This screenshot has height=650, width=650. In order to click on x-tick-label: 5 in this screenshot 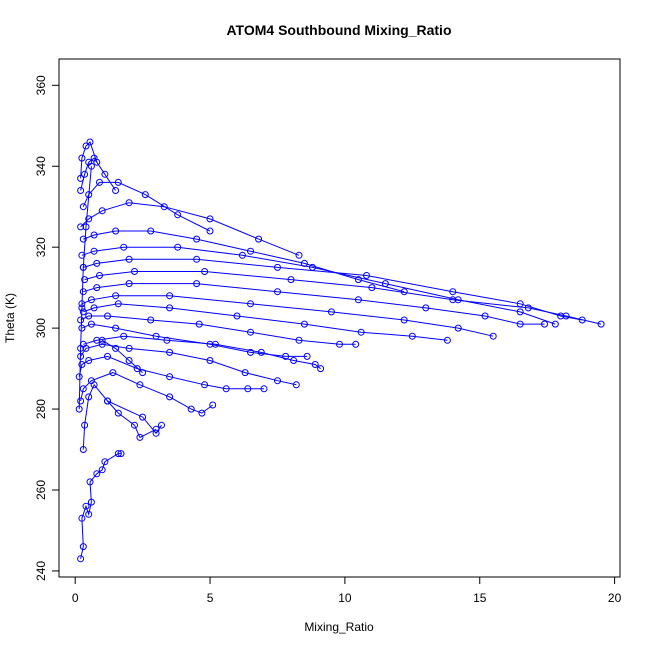, I will do `click(210, 598)`.